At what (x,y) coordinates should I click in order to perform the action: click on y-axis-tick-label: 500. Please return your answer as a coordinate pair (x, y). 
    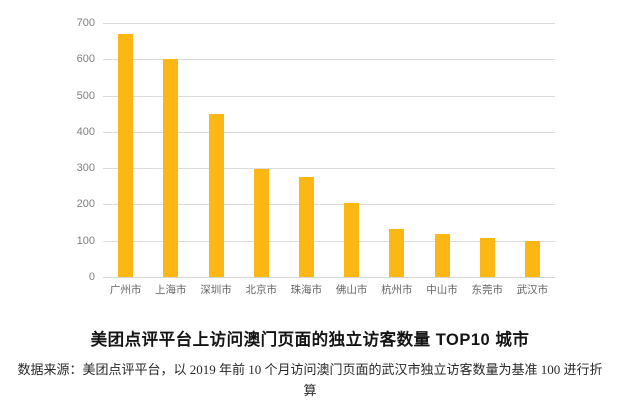
    Looking at the image, I should click on (85, 95).